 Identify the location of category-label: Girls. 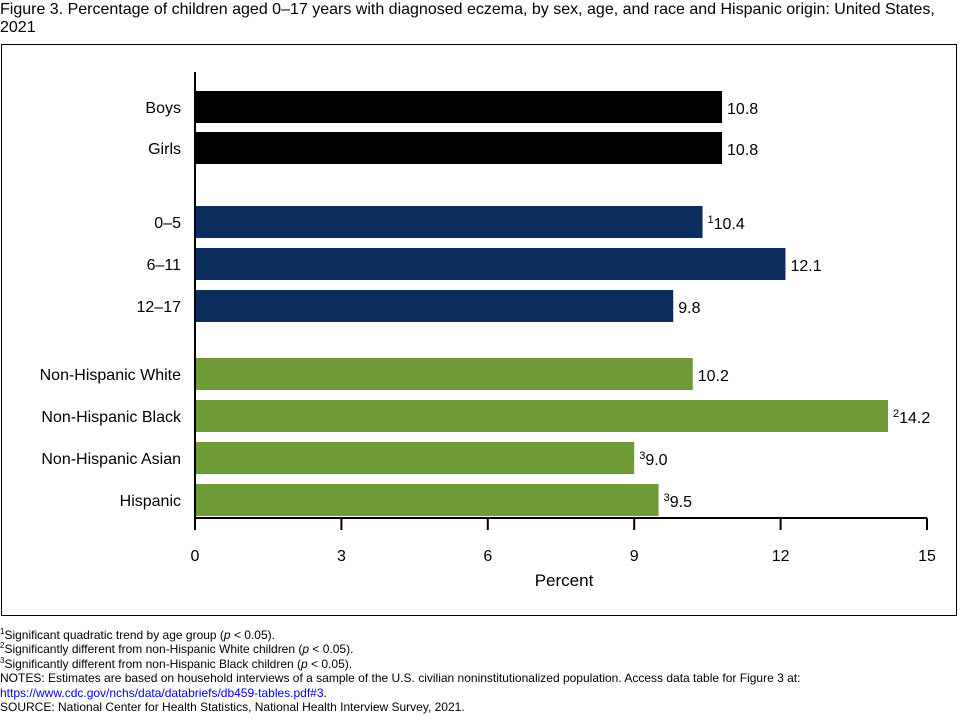
(164, 149).